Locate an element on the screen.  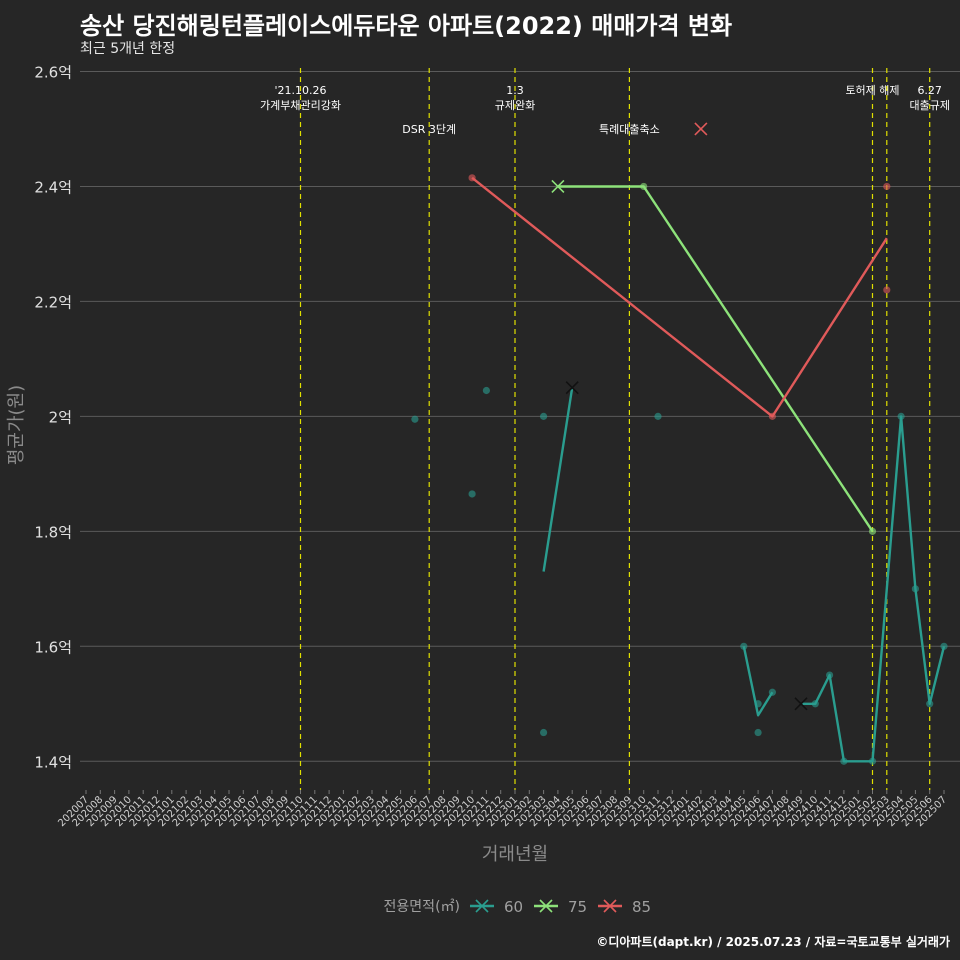
series-85-cross is located at coordinates (701, 129).